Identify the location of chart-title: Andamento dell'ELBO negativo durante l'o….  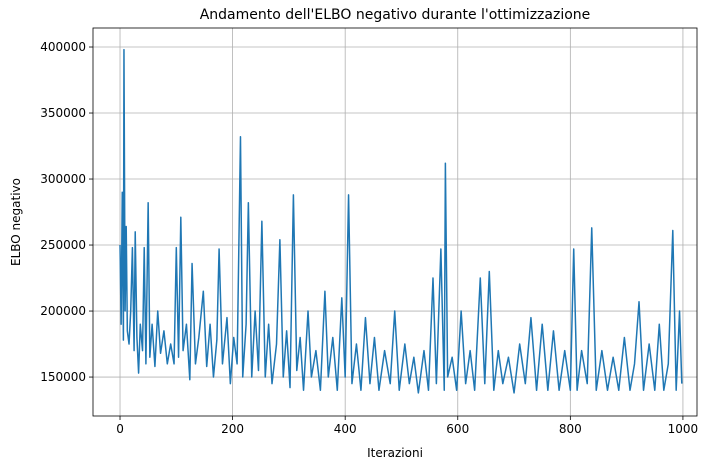
(395, 15).